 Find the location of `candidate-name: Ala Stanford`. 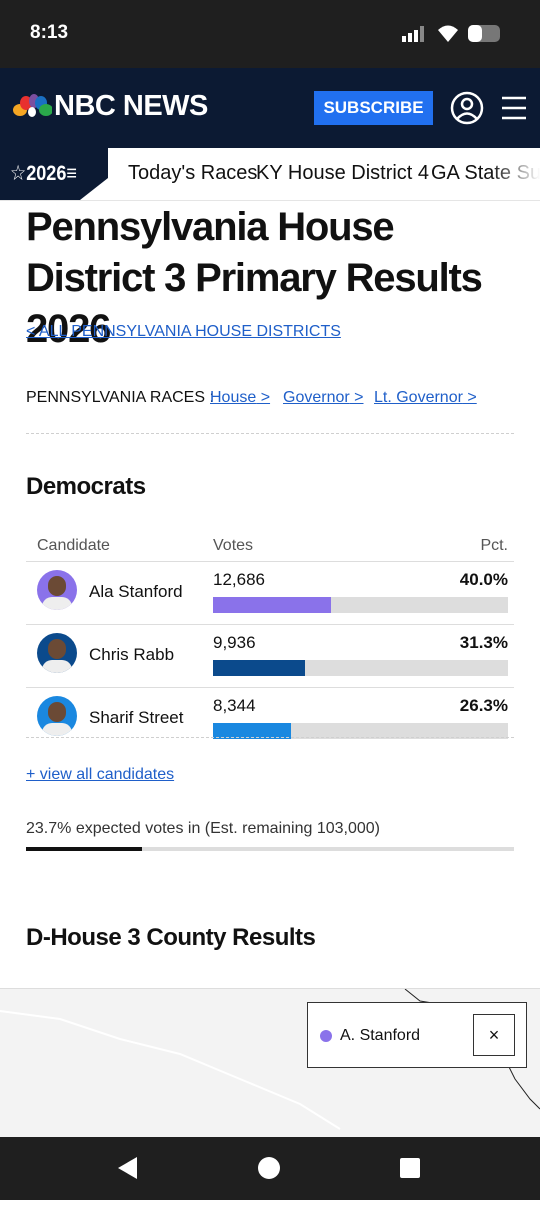

candidate-name: Ala Stanford is located at coordinates (136, 591).